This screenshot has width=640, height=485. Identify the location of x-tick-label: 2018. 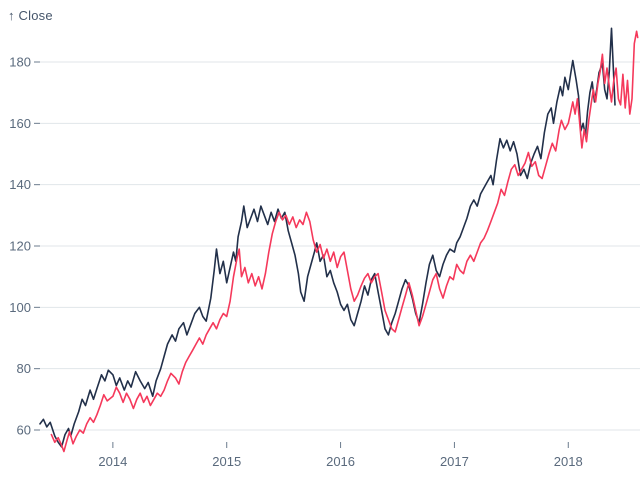
(568, 461).